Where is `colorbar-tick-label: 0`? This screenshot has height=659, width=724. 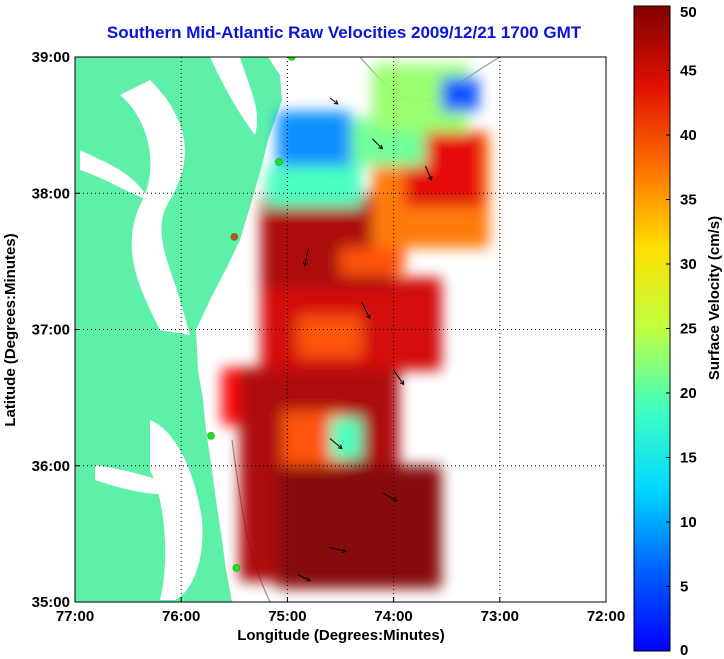 colorbar-tick-label: 0 is located at coordinates (684, 650).